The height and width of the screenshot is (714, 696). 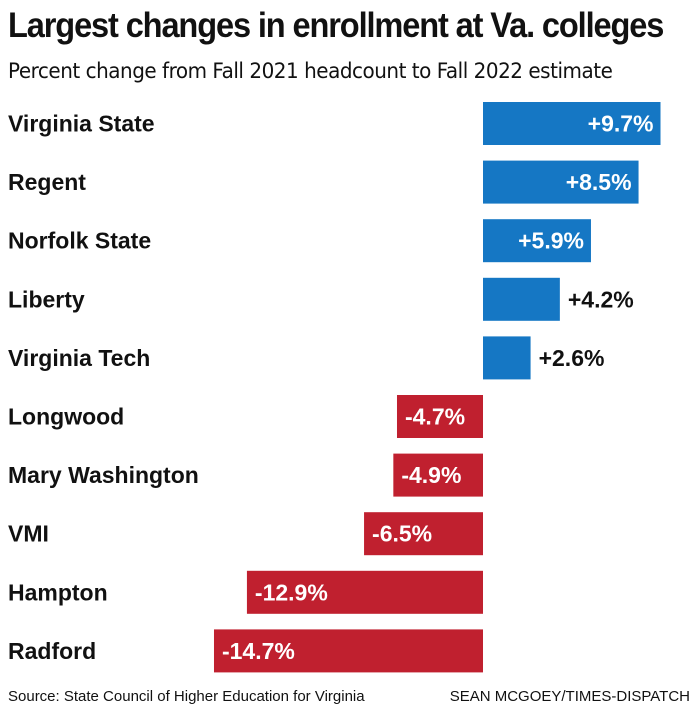 I want to click on category-label: Virginia Tech, so click(x=79, y=358).